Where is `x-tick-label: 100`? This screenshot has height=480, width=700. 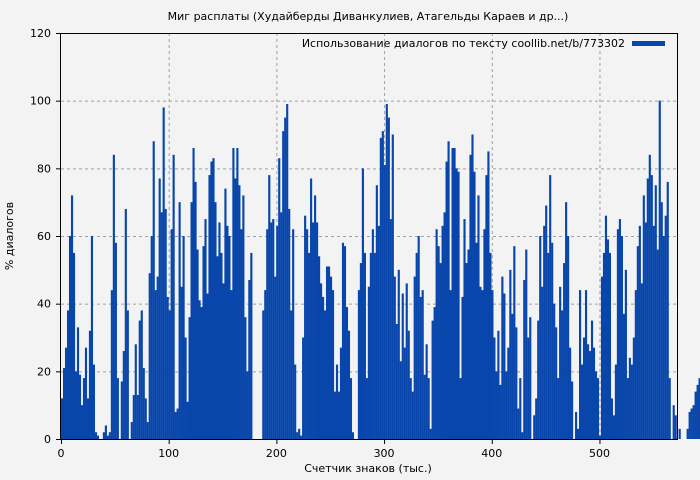
x-tick-label: 100 is located at coordinates (168, 453).